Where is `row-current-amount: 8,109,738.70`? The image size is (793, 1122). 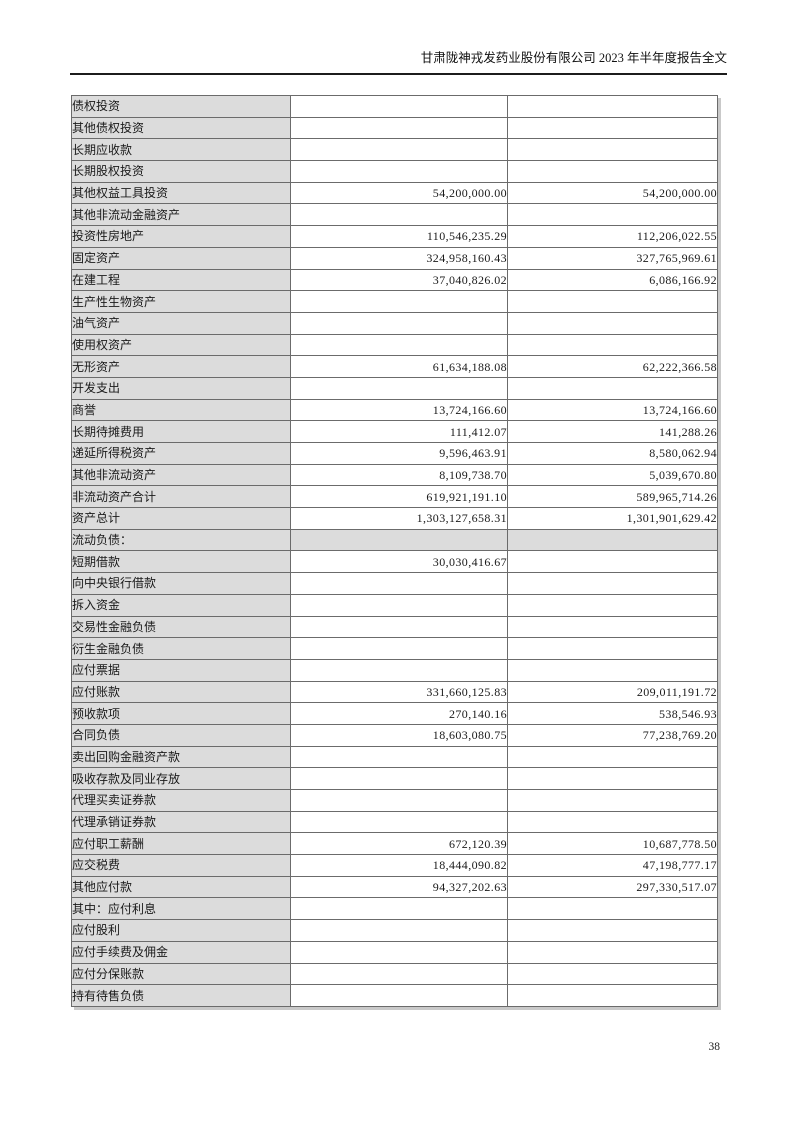 row-current-amount: 8,109,738.70 is located at coordinates (399, 475).